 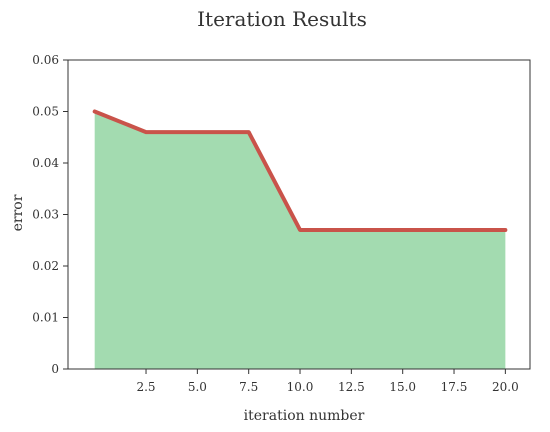 What do you see at coordinates (45, 163) in the screenshot?
I see `y-tick-label: 0.04` at bounding box center [45, 163].